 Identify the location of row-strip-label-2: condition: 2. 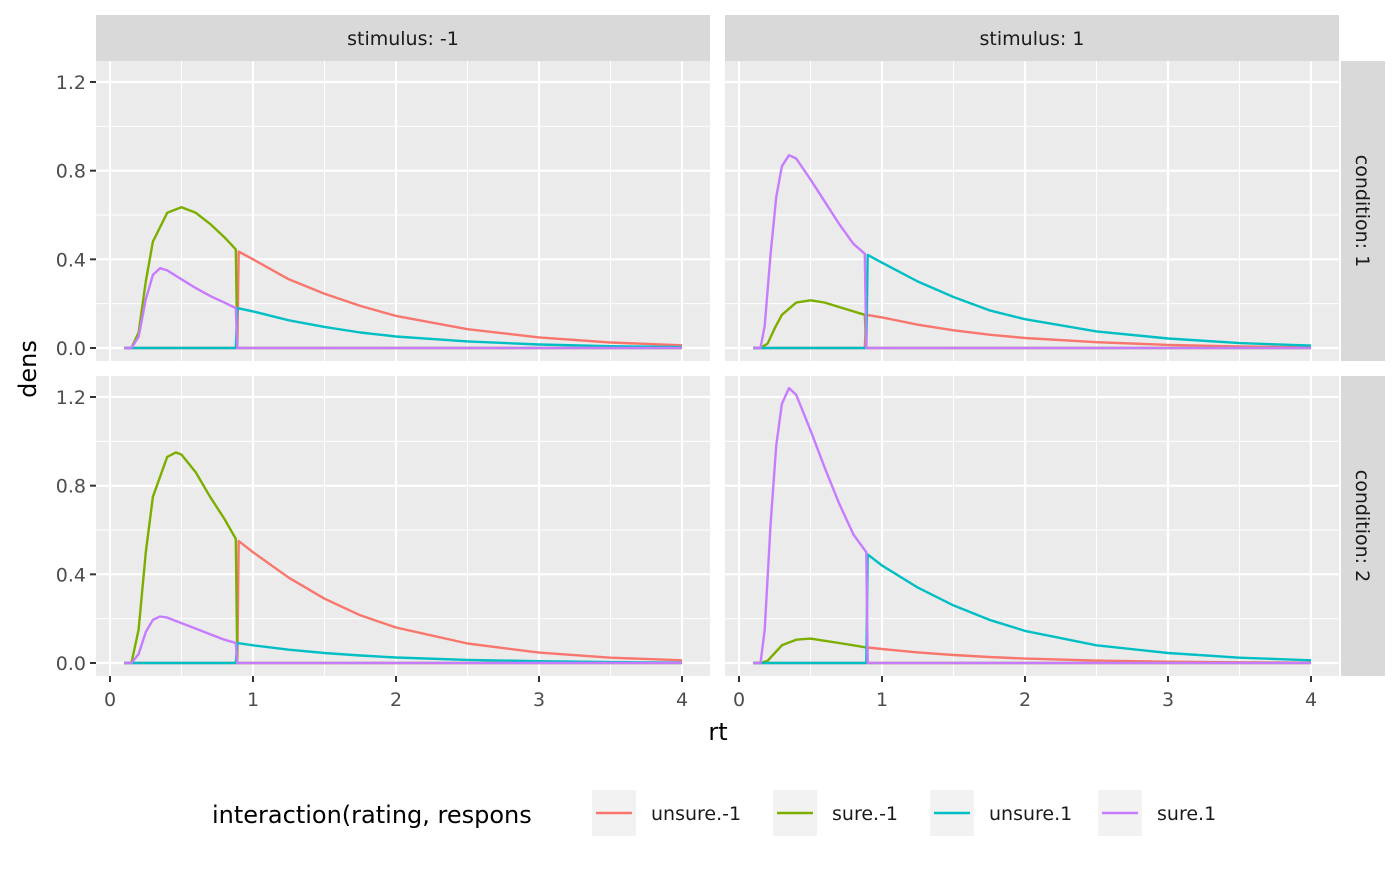
(1362, 526).